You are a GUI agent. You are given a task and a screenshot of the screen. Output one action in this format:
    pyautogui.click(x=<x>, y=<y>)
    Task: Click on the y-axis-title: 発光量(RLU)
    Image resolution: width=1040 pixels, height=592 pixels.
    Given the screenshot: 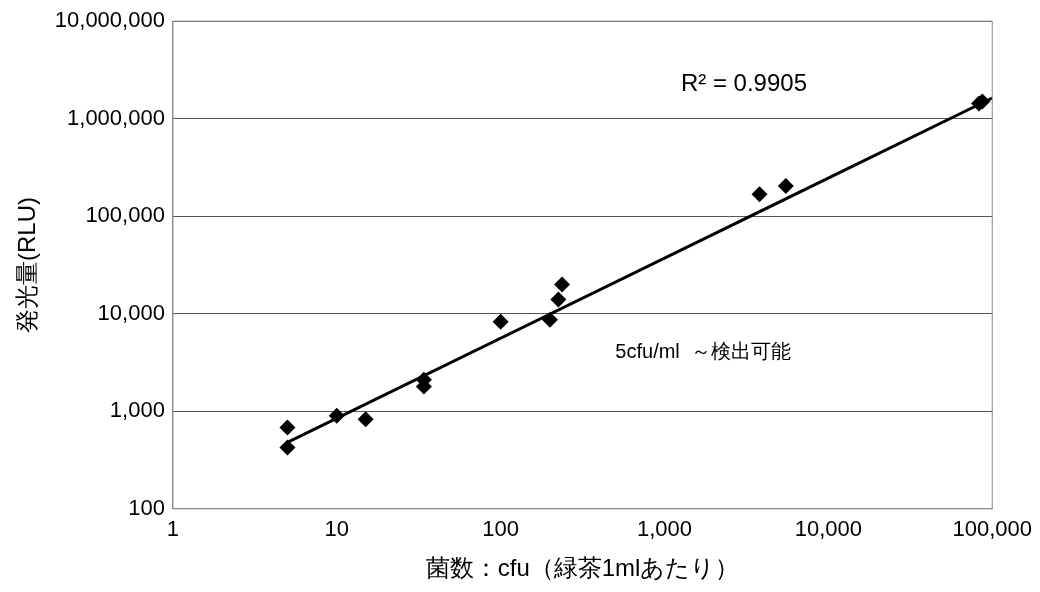 What is the action you would take?
    pyautogui.click(x=27, y=265)
    